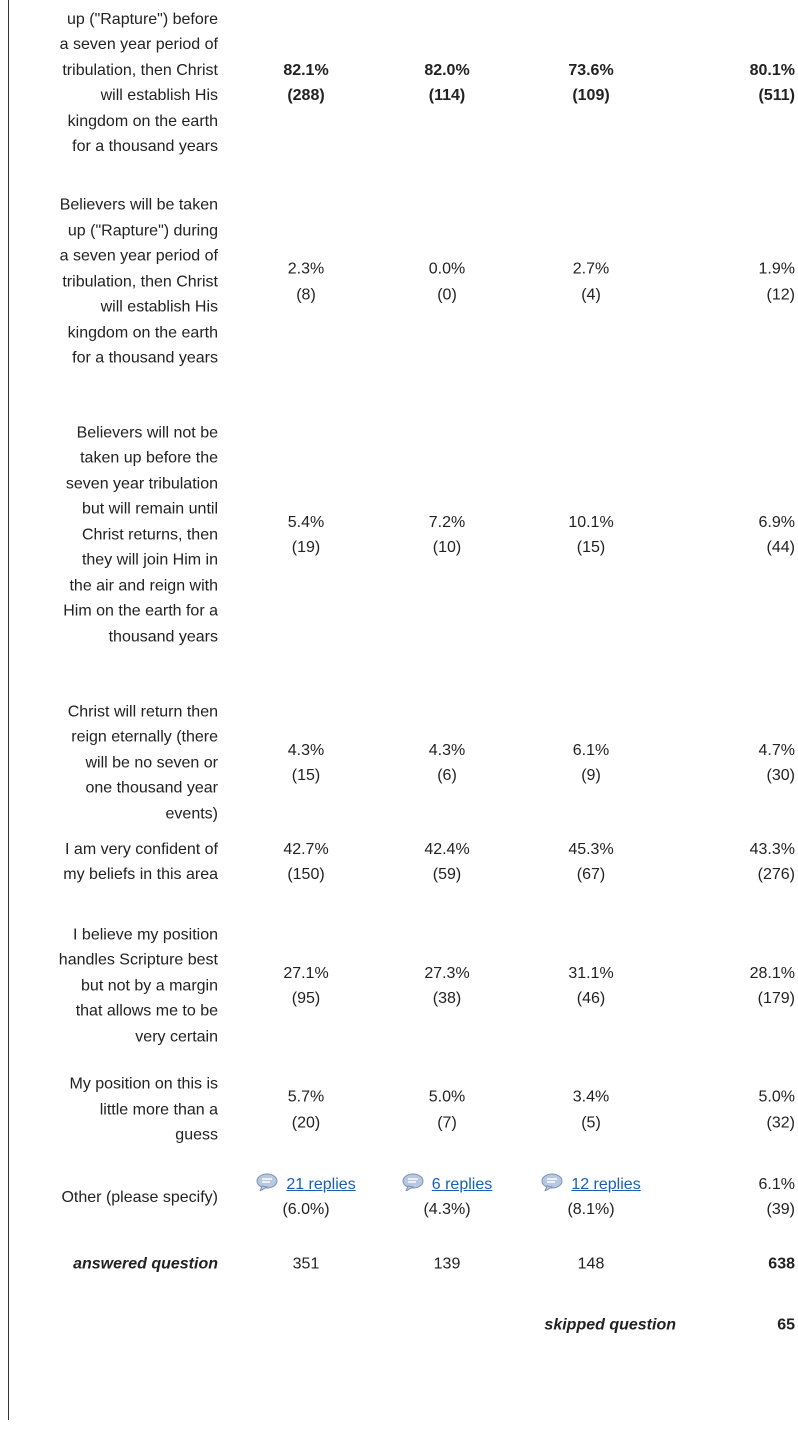 This screenshot has width=798, height=1430. What do you see at coordinates (591, 294) in the screenshot?
I see `cell-bottom: (4)` at bounding box center [591, 294].